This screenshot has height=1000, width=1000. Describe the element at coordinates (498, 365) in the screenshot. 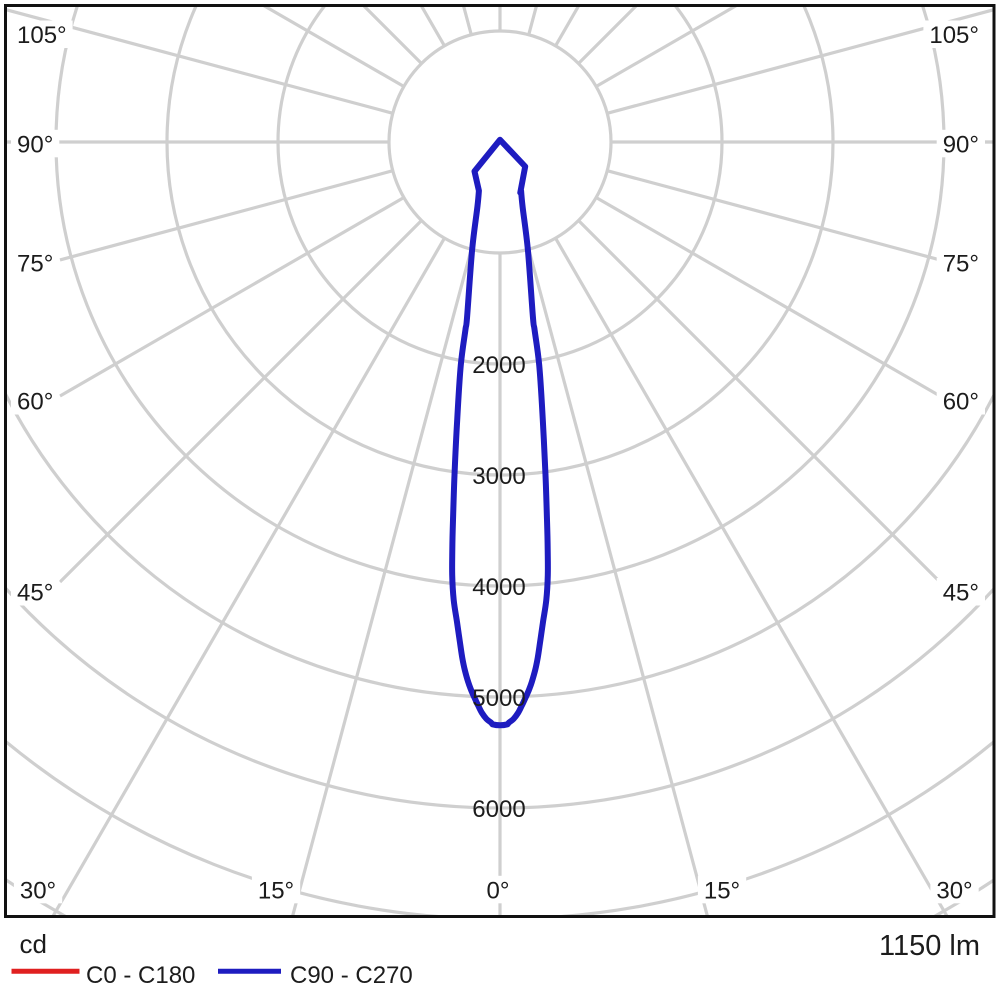

I see `svg-text: 2000` at that location.